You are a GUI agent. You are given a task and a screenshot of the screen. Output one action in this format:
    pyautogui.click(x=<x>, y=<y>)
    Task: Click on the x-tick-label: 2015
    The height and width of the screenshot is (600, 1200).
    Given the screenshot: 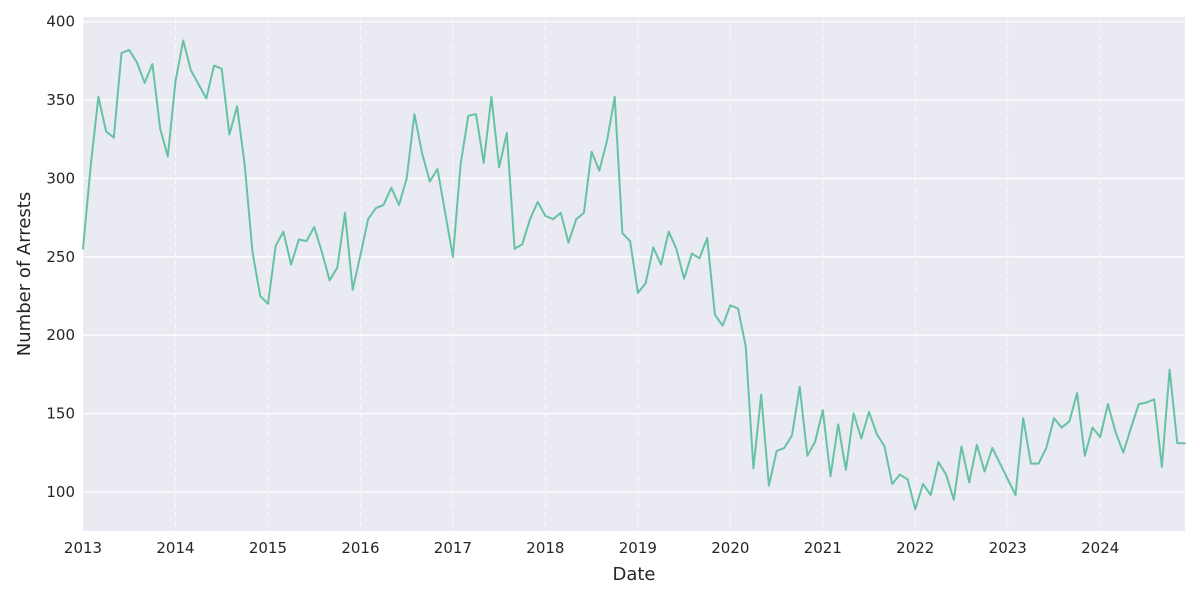 What is the action you would take?
    pyautogui.click(x=268, y=548)
    